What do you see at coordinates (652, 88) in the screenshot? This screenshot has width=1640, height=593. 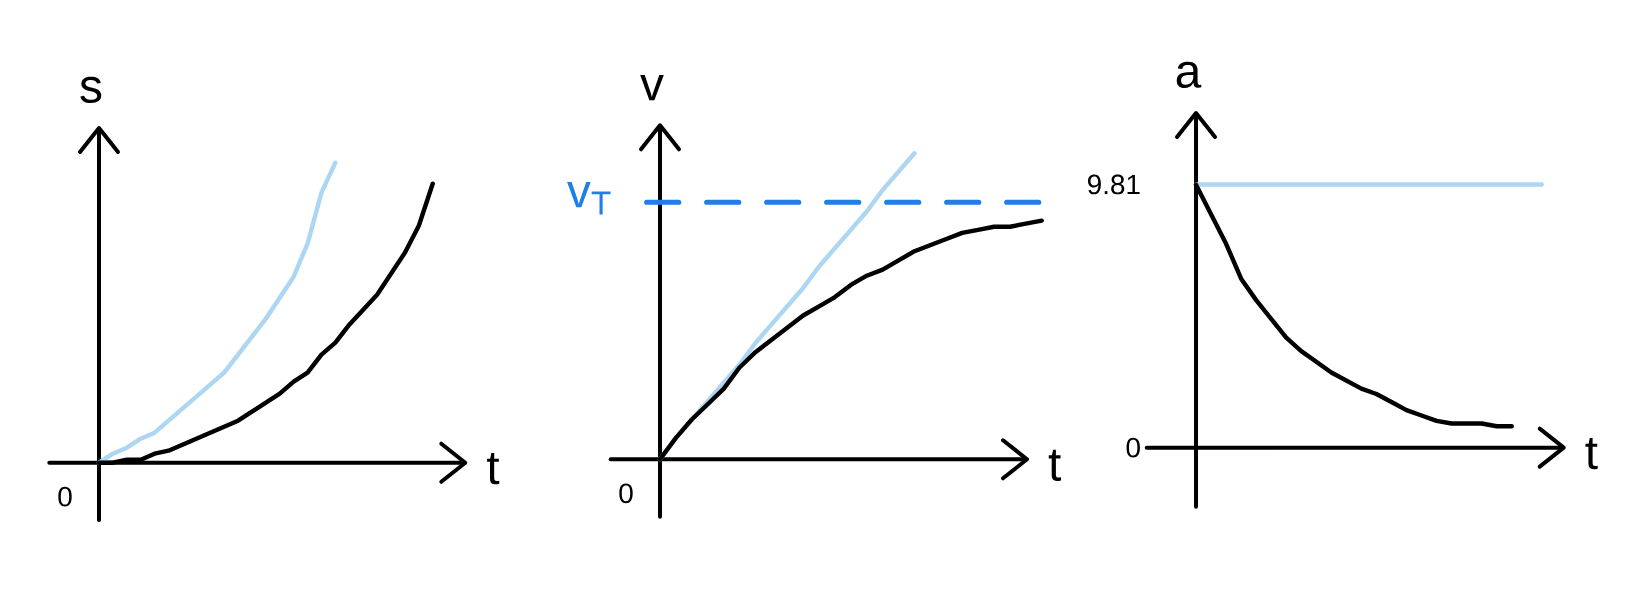 I see `y-axis-title: v` at bounding box center [652, 88].